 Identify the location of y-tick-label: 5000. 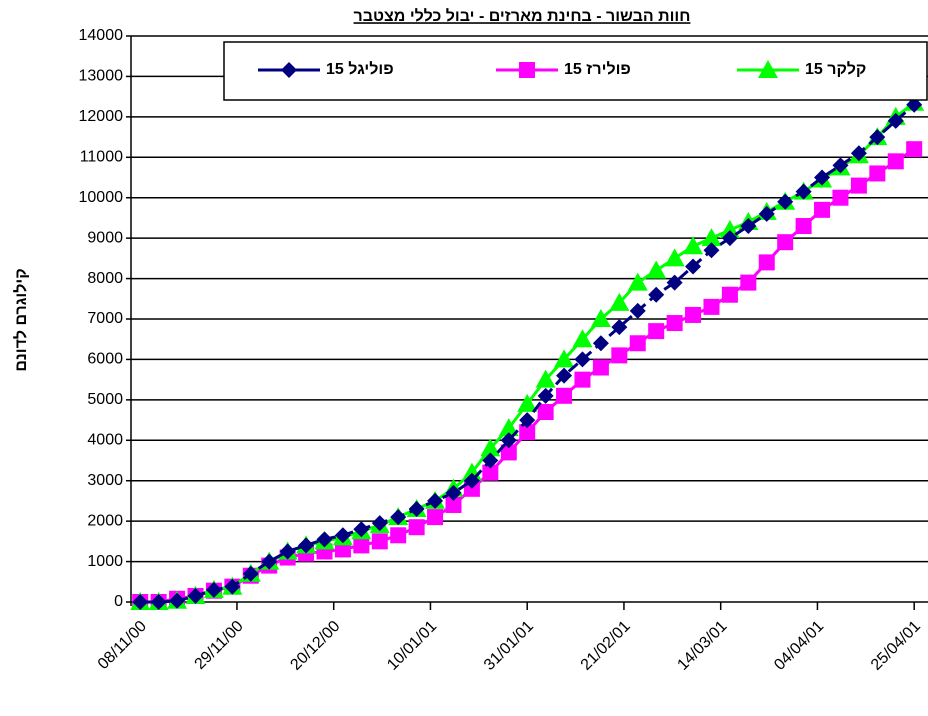
(105, 399).